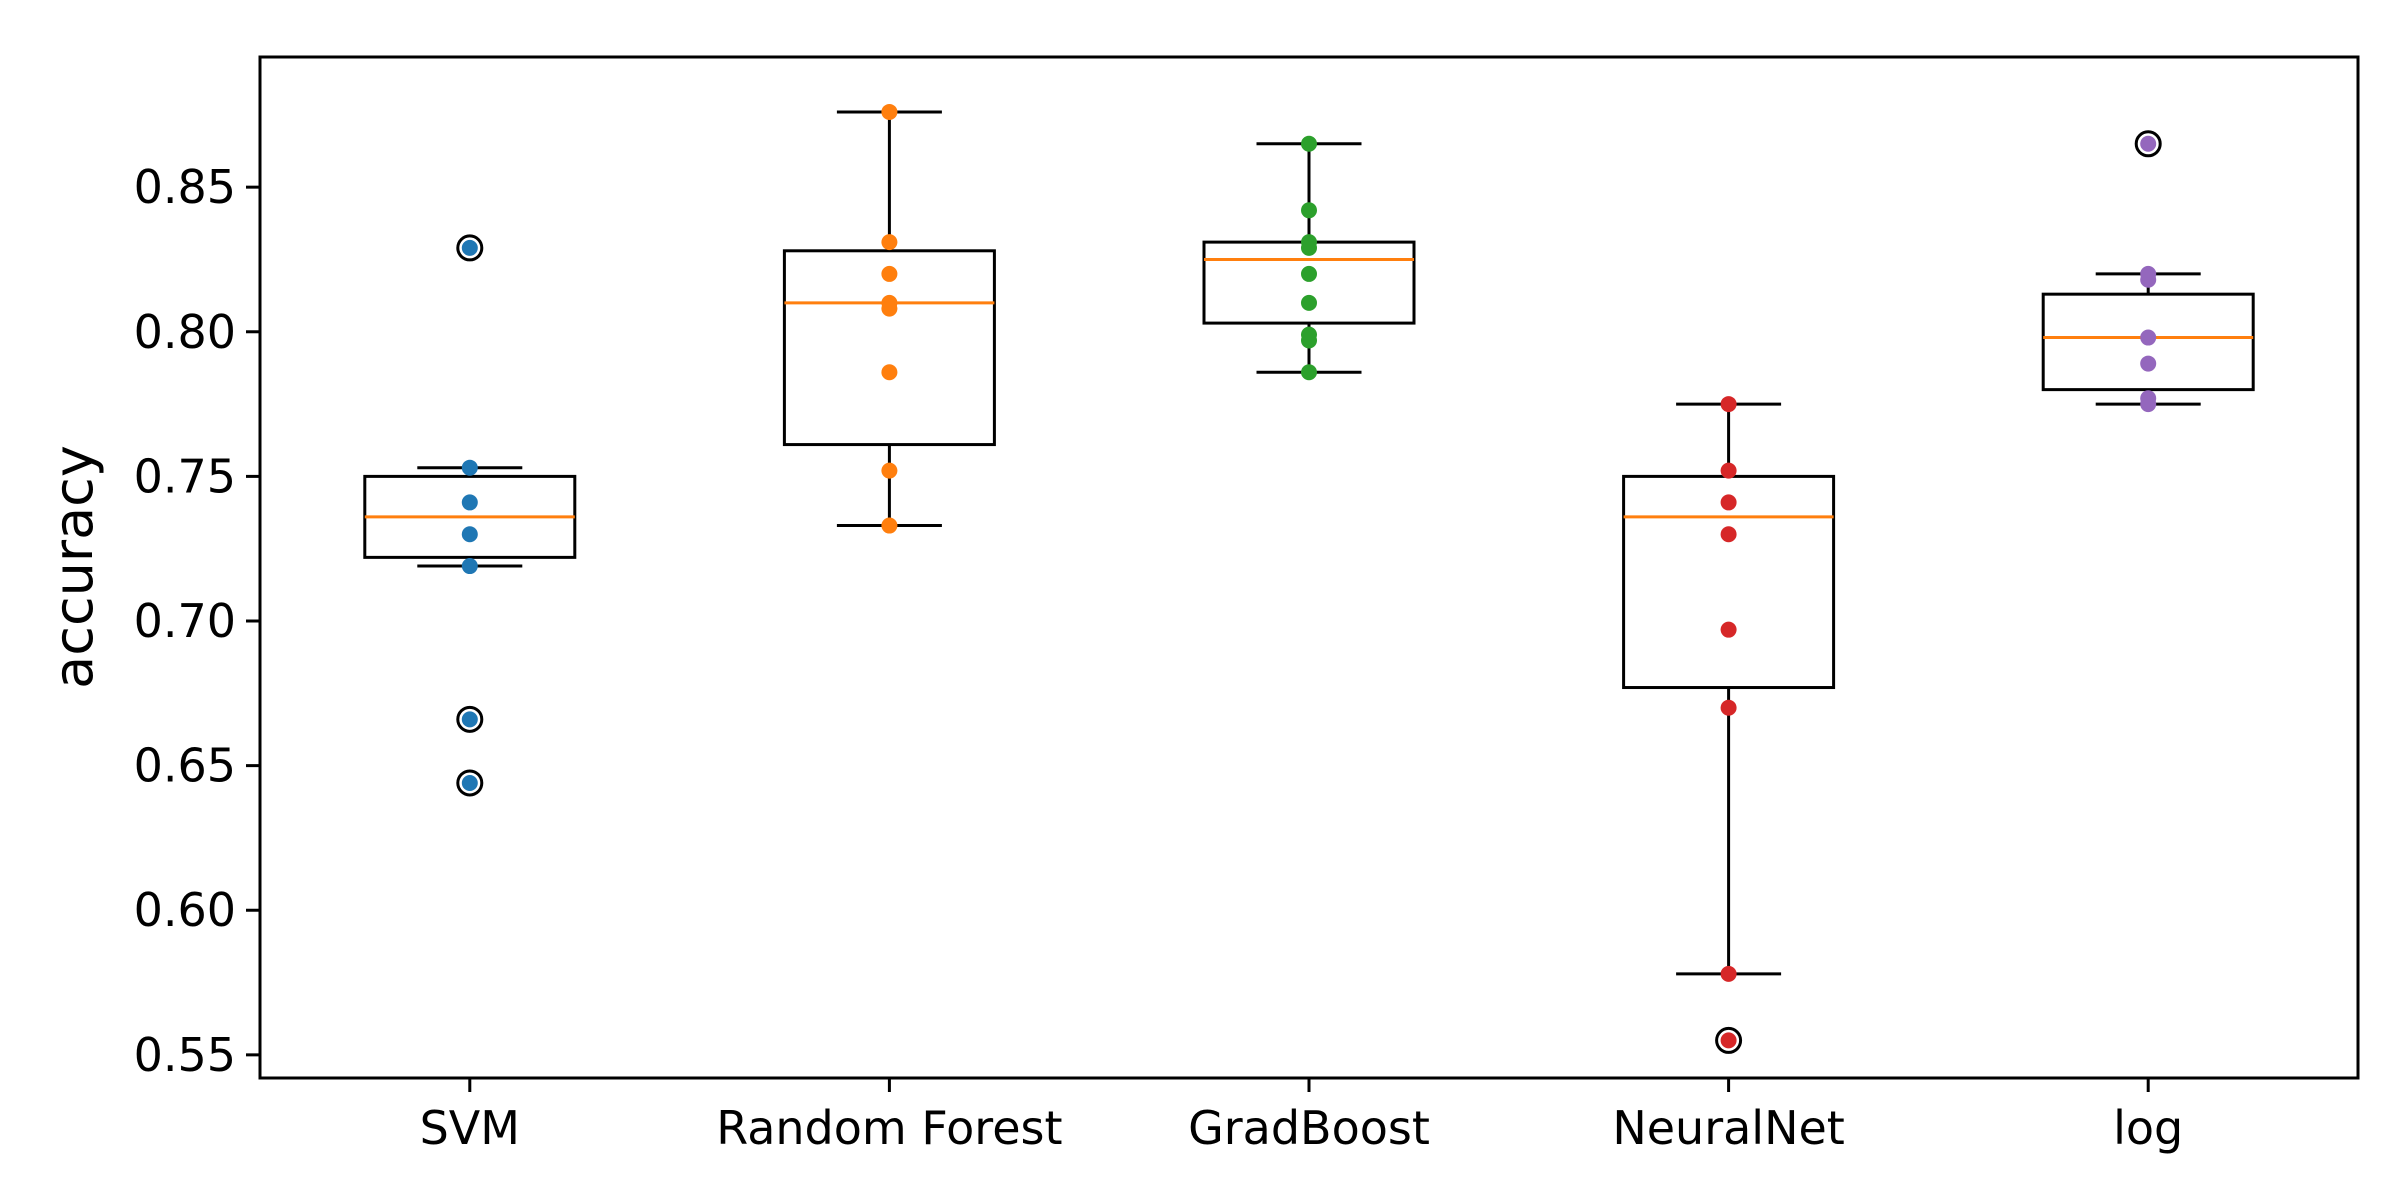  What do you see at coordinates (470, 515) in the screenshot?
I see `box-svm` at bounding box center [470, 515].